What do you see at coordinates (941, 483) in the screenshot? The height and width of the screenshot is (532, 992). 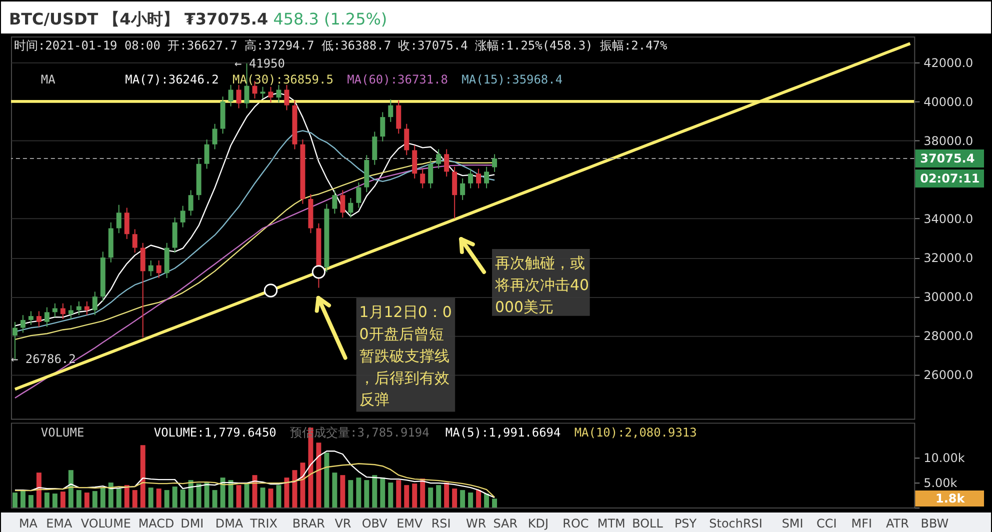 I see `y-tick-label: 5.00k` at bounding box center [941, 483].